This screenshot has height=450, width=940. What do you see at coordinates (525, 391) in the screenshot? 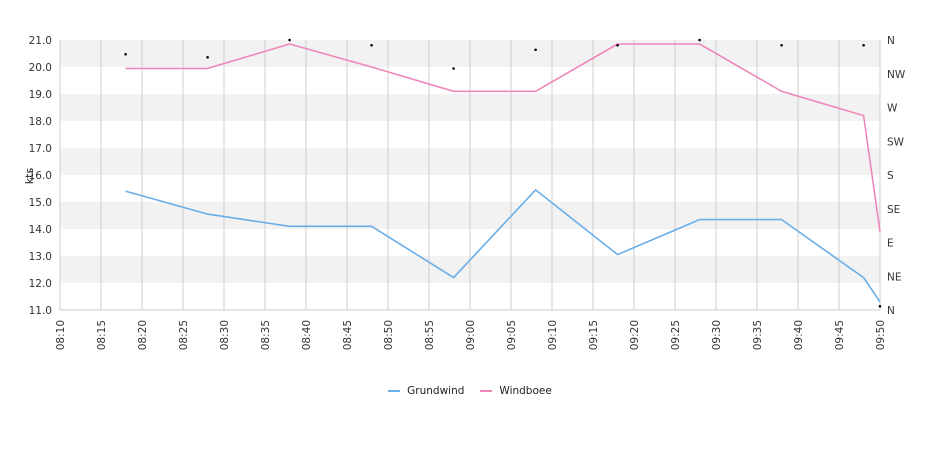
I see `legend-label-windboee: Windboee` at bounding box center [525, 391].